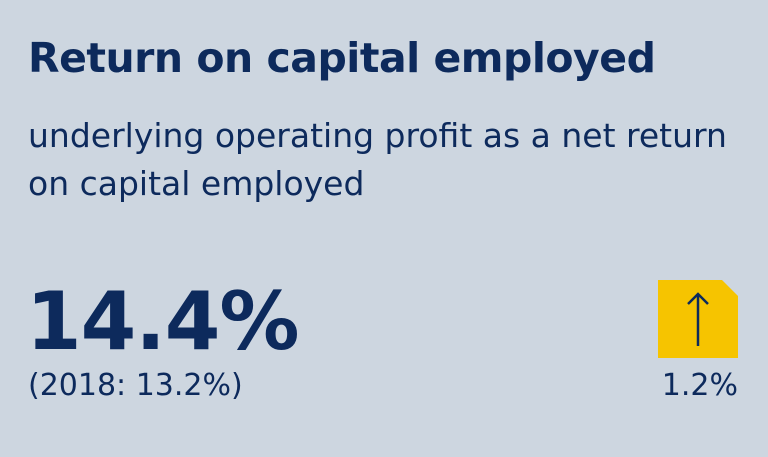 Image resolution: width=768 pixels, height=457 pixels. I want to click on arrow-head, so click(698, 298).